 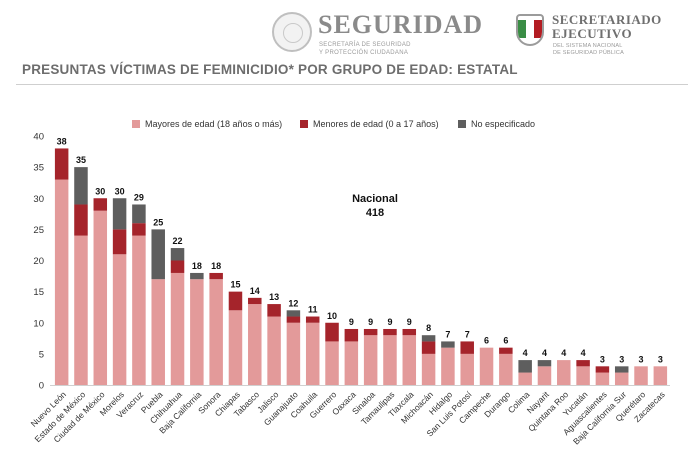 I want to click on y-tick-label: 30, so click(x=38, y=199).